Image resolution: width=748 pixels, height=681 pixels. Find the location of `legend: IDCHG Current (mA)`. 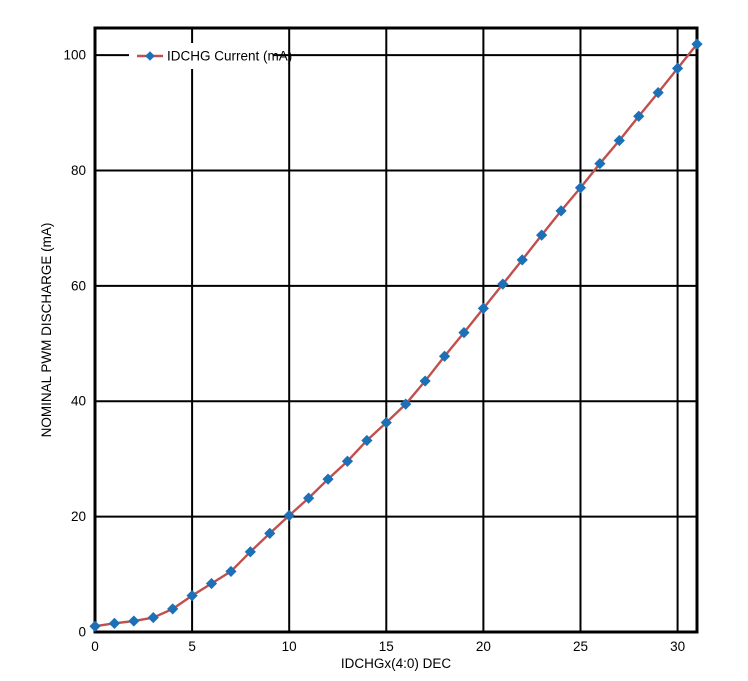

legend: IDCHG Current (mA) is located at coordinates (214, 56).